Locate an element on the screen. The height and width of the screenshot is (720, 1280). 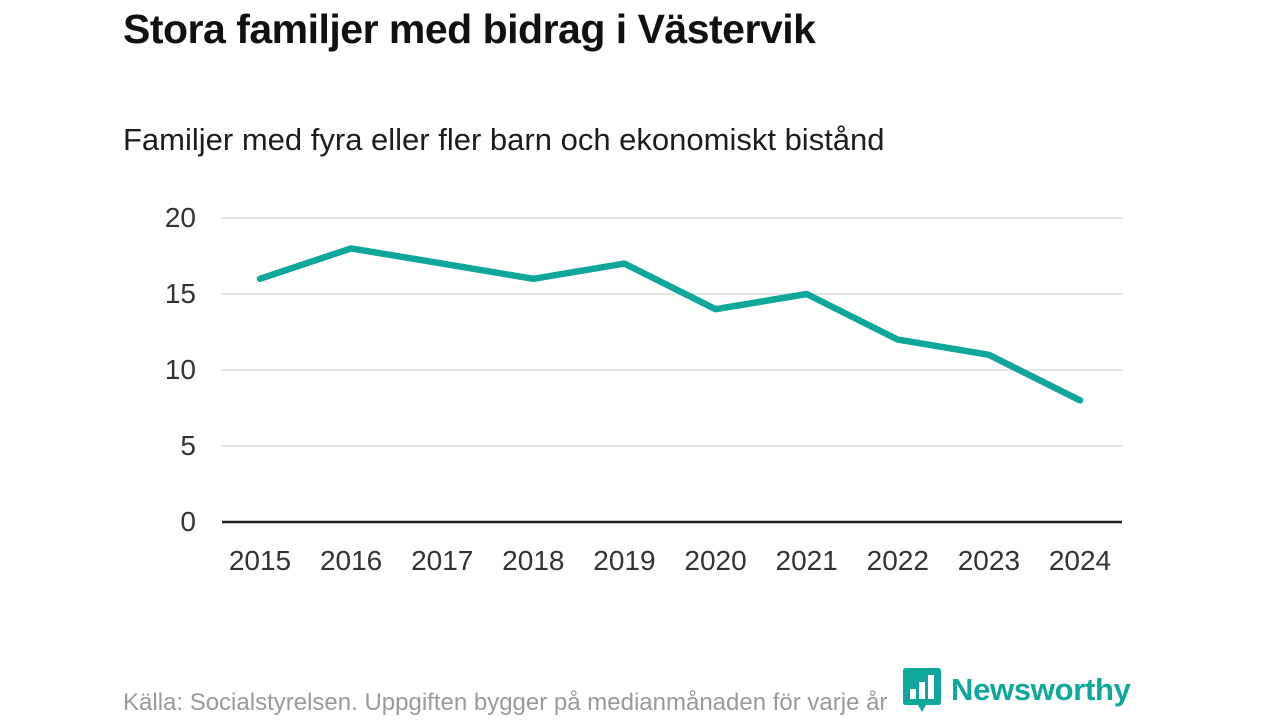
x-axis-label: 2018 is located at coordinates (533, 560).